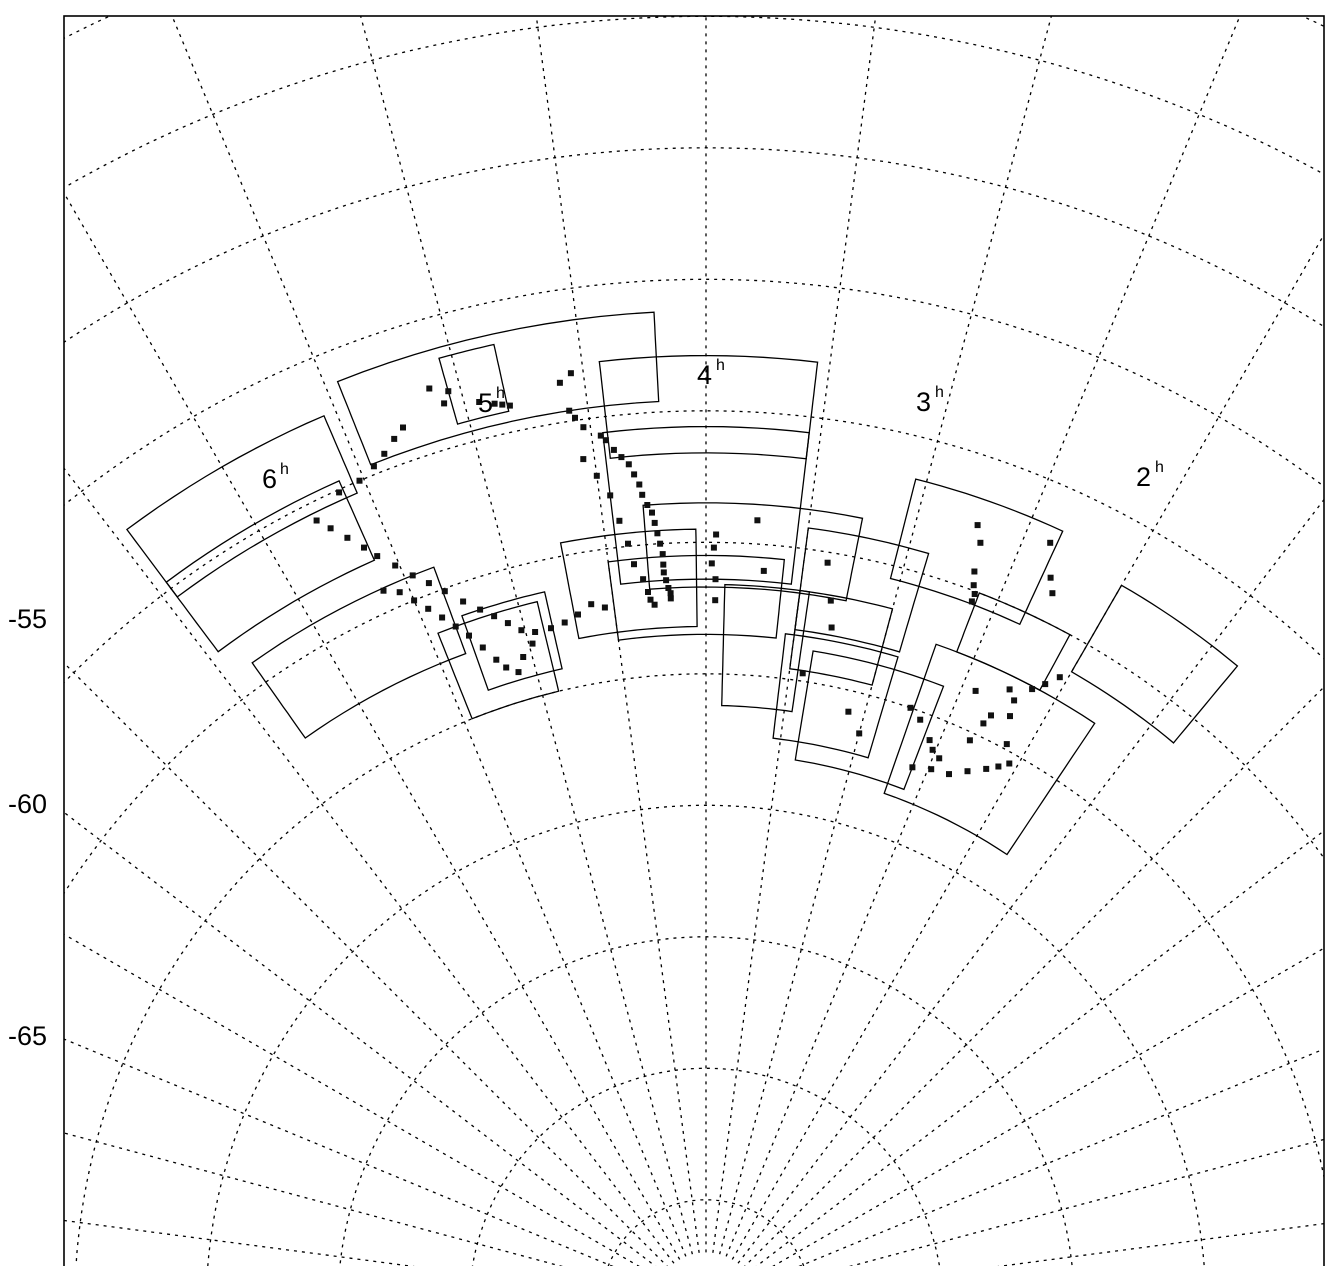  What do you see at coordinates (711, 373) in the screenshot?
I see `ra-label-4h: 4 h` at bounding box center [711, 373].